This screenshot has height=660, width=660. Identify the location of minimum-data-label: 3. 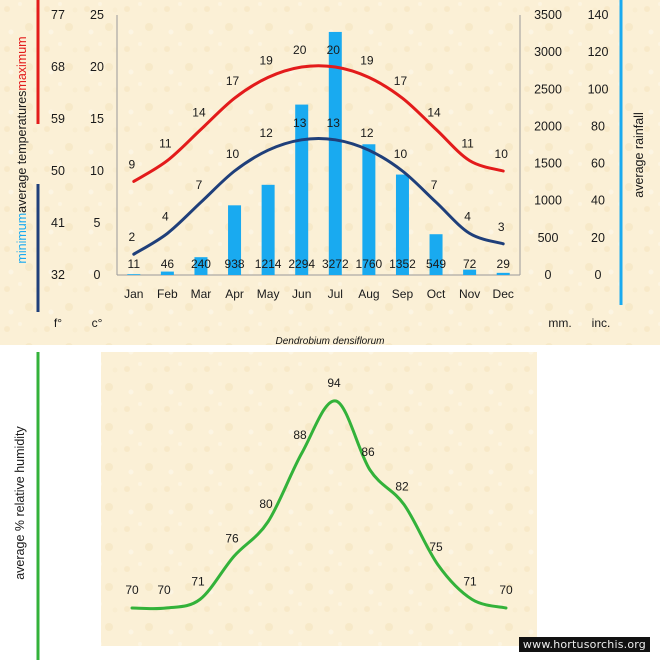
(501, 227).